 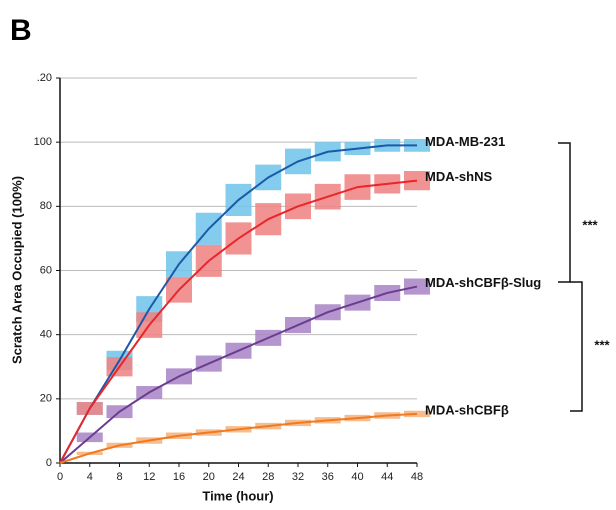 I want to click on series-label: MDA-shCBFβ, so click(x=467, y=409).